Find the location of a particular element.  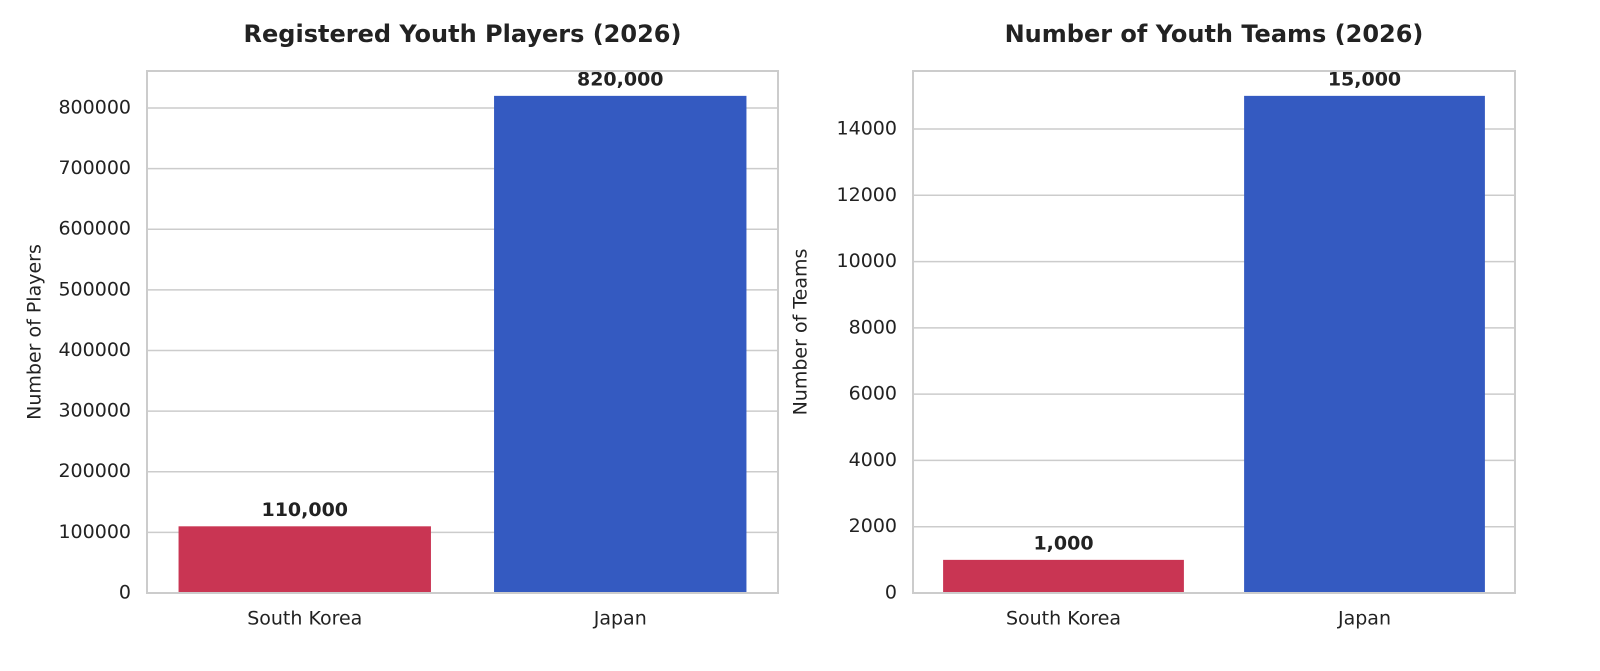

y-tick-label: 600000 is located at coordinates (94, 229).